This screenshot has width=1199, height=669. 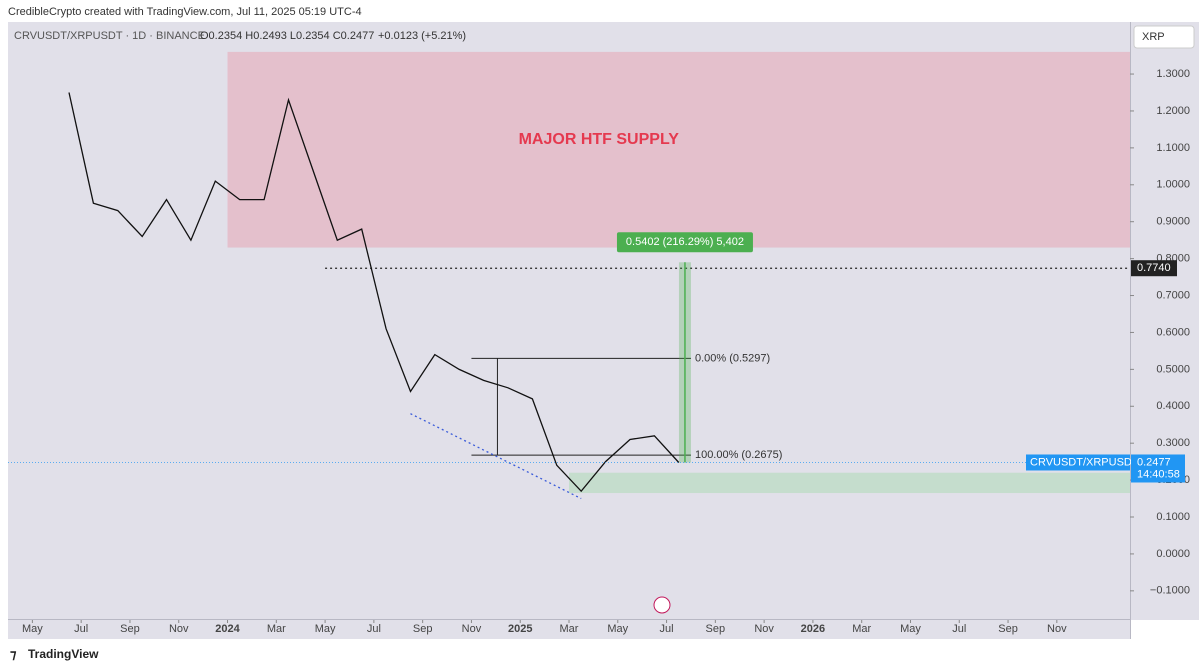 What do you see at coordinates (1153, 37) in the screenshot?
I see `currency: XRP` at bounding box center [1153, 37].